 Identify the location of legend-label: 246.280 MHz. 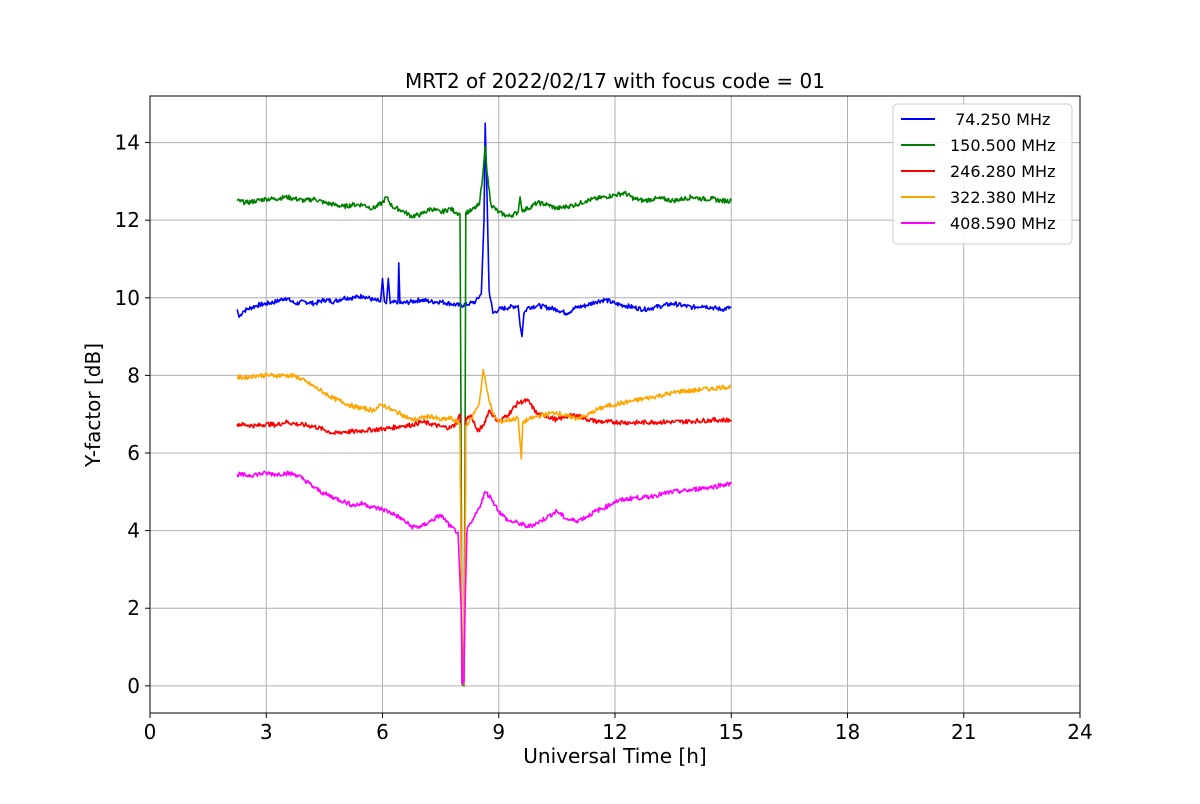
(1002, 171).